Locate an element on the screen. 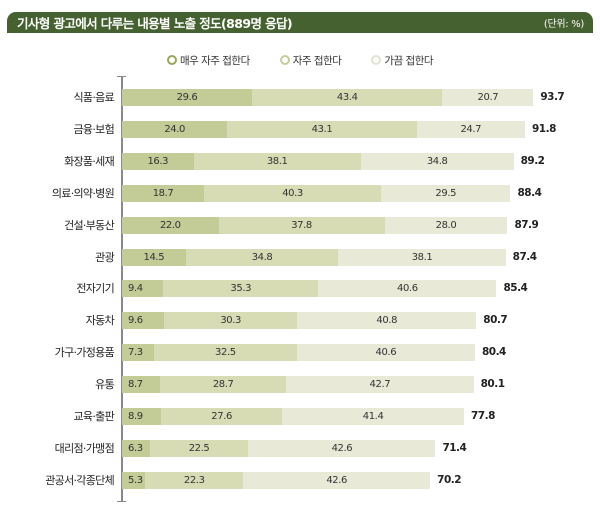  segment-often: 30.3 is located at coordinates (231, 321).